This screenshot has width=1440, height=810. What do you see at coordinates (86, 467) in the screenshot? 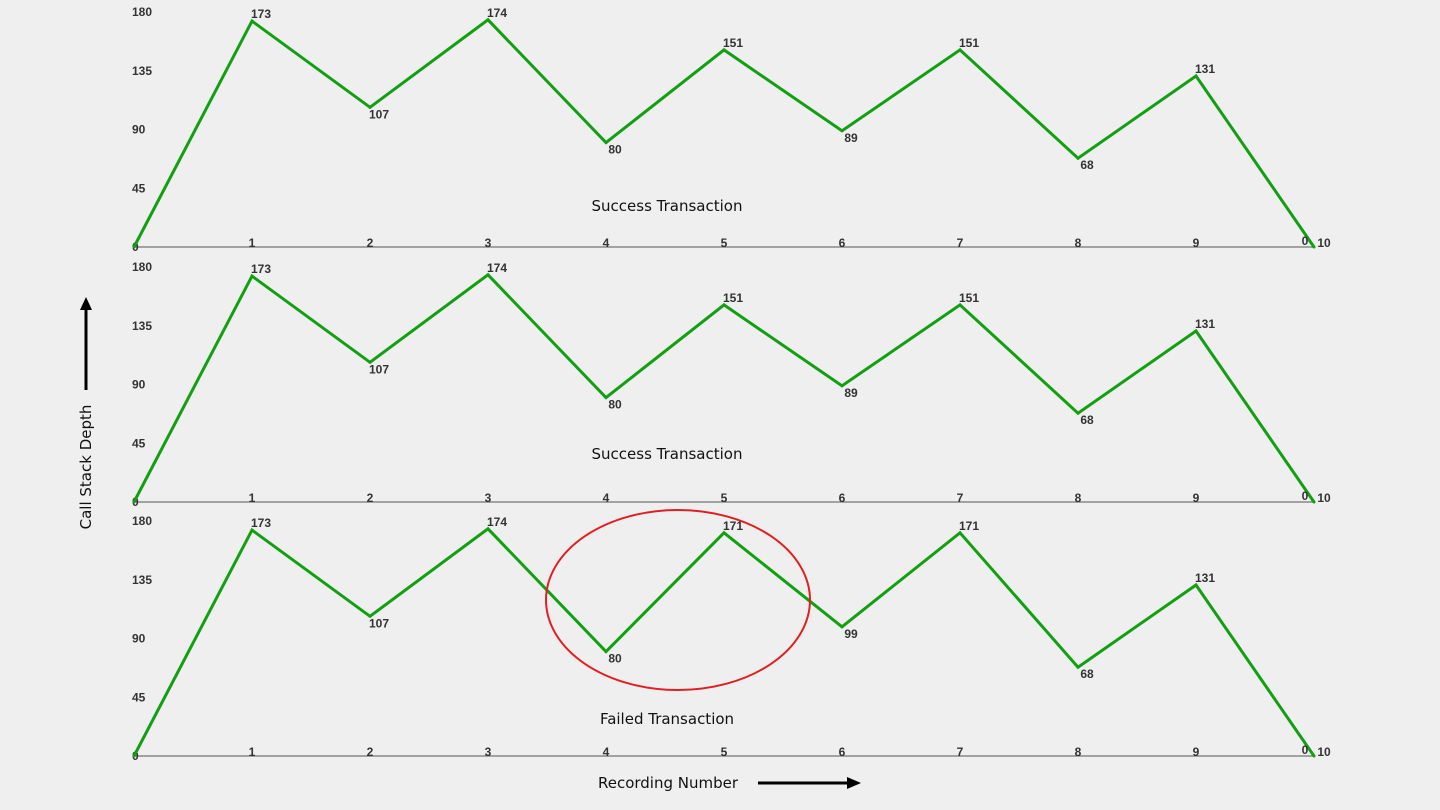
I see `y-axis-title: Call Stack Depth` at bounding box center [86, 467].